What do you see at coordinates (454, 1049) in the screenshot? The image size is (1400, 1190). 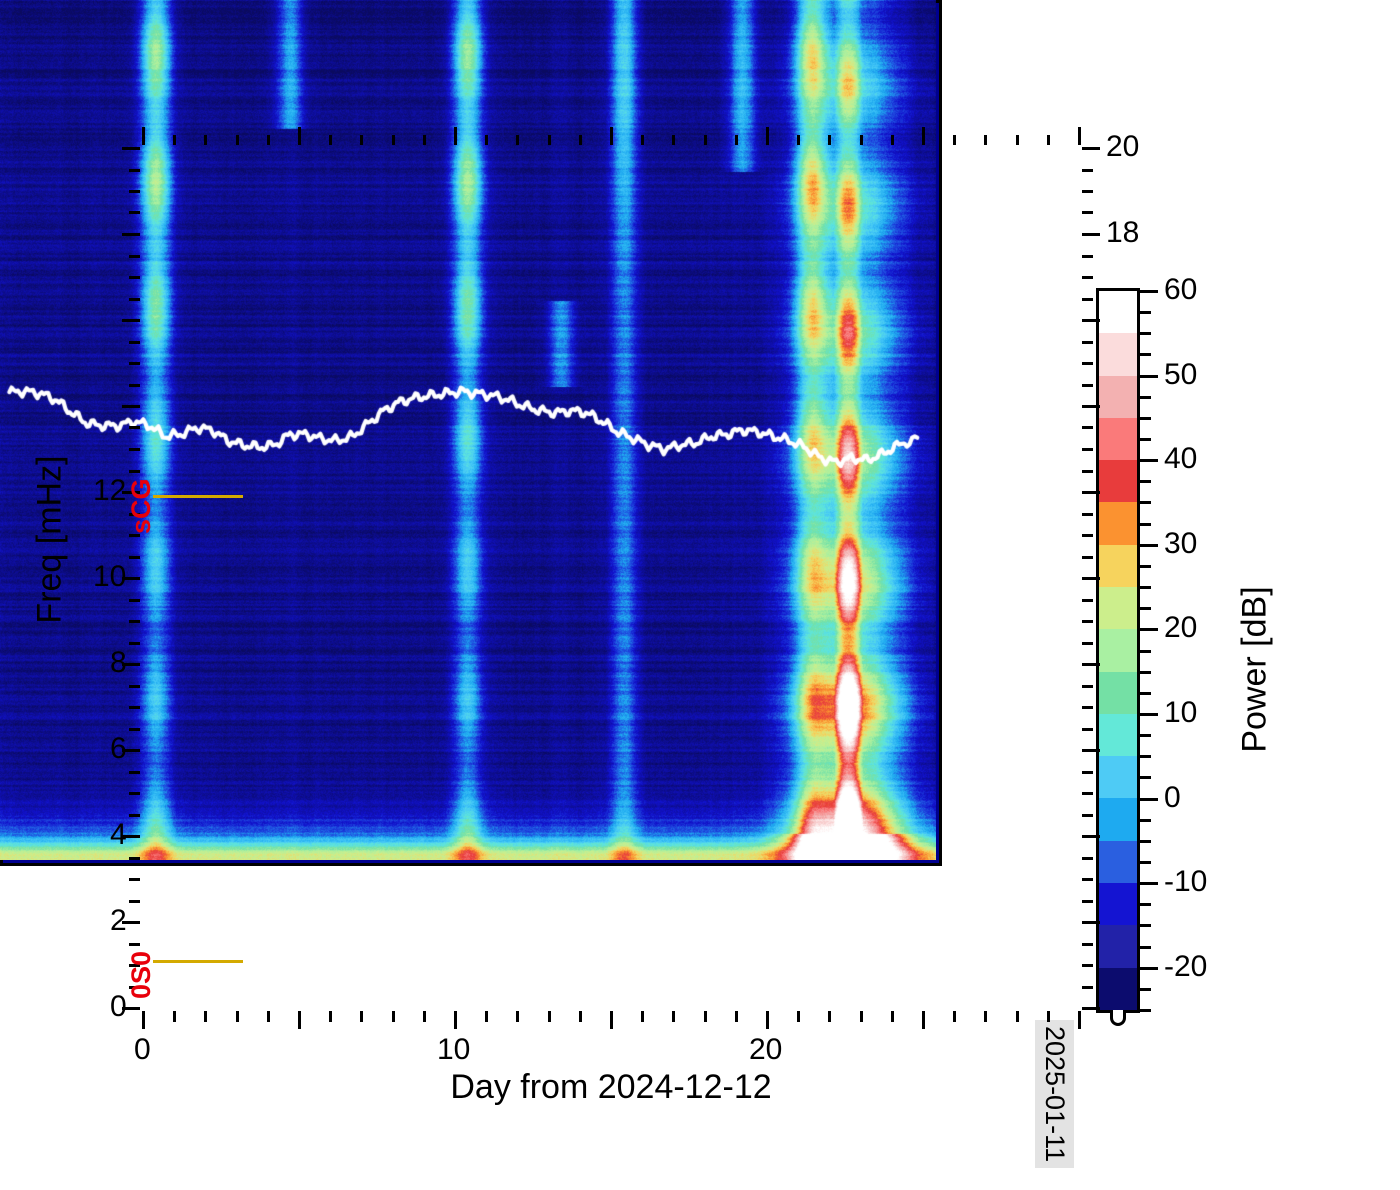 I see `x-bottom-tick-label-10: 10` at bounding box center [454, 1049].